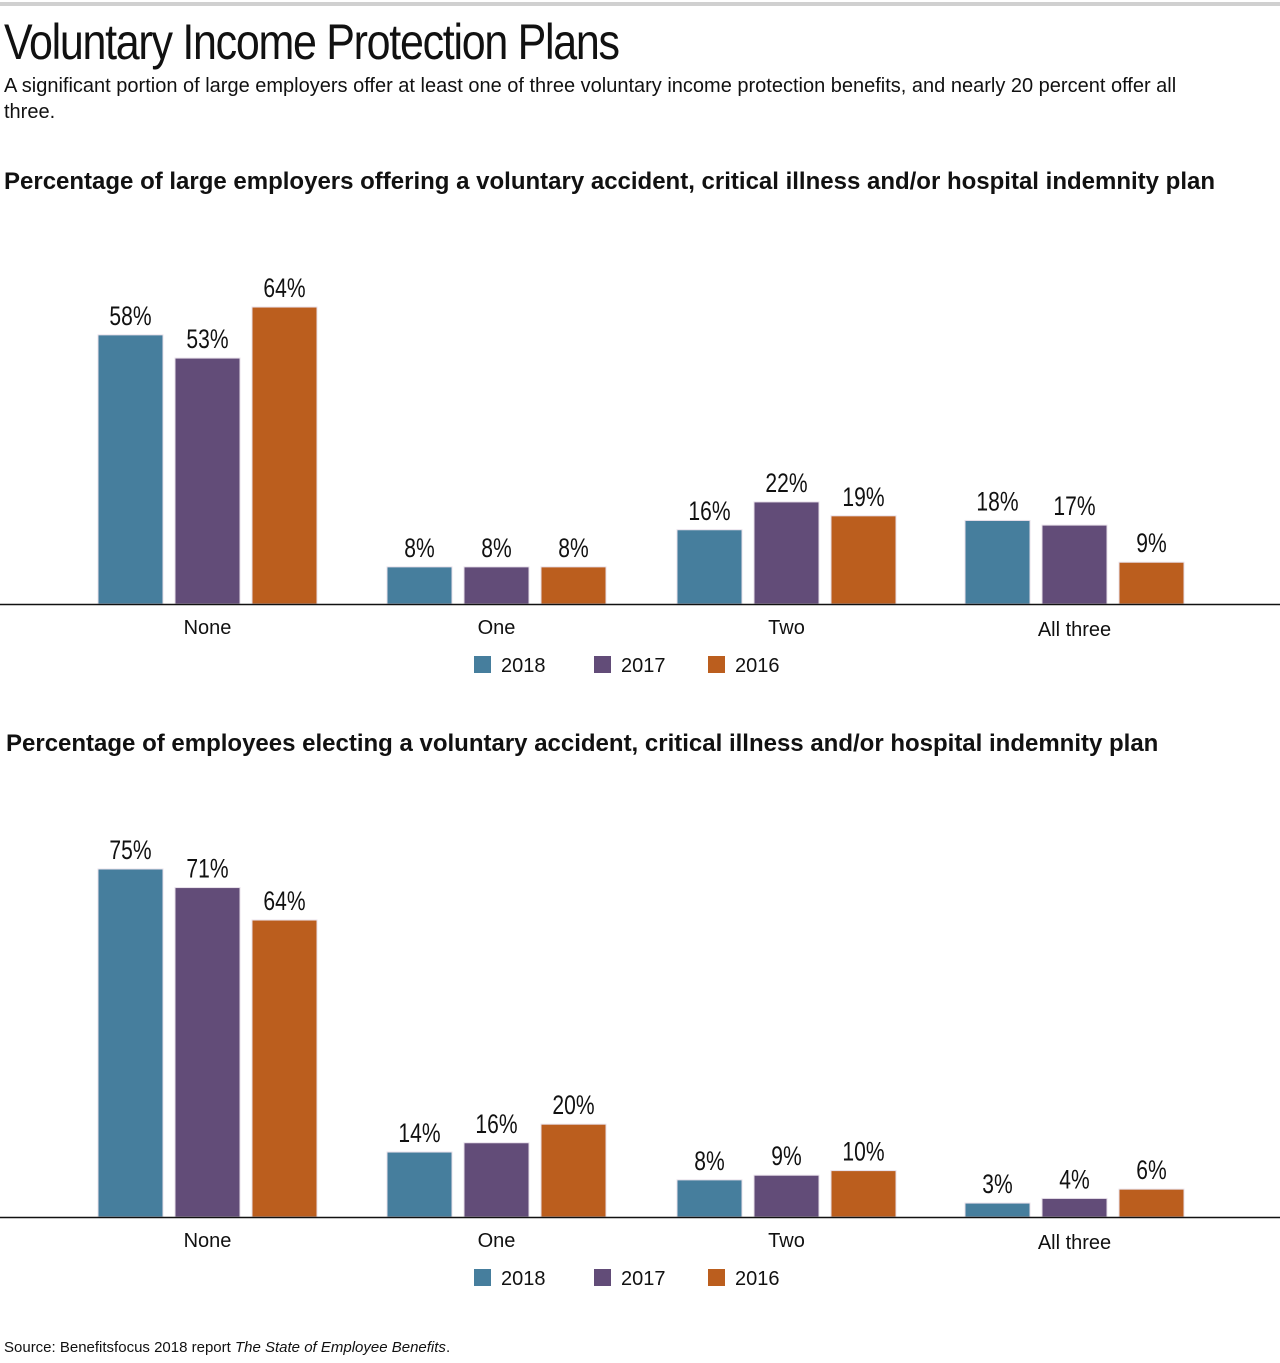  Describe the element at coordinates (1074, 1180) in the screenshot. I see `data-label: 4%` at that location.